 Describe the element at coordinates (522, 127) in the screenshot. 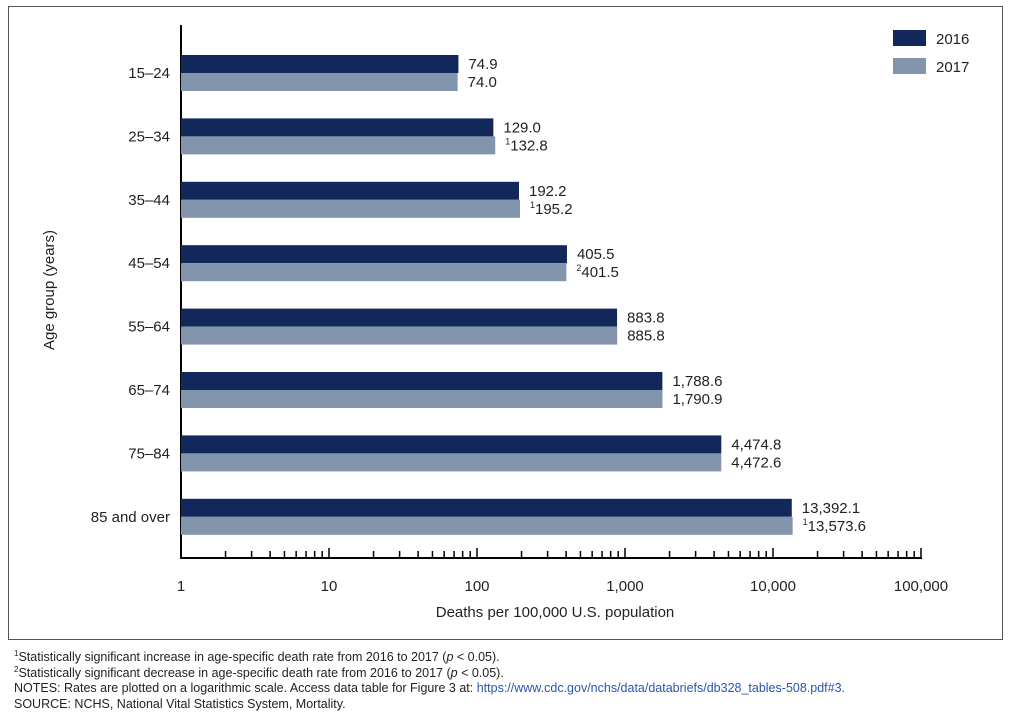

I see `data-label: 129.0` at that location.